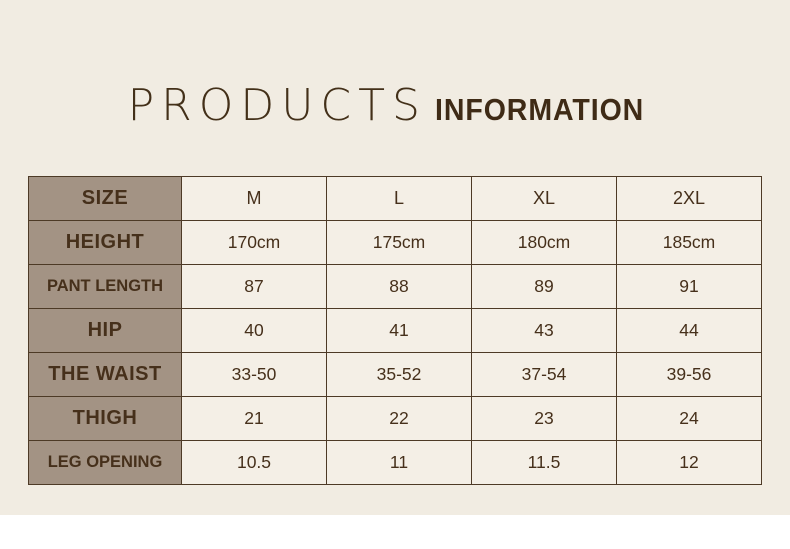 This screenshot has width=790, height=549. What do you see at coordinates (254, 418) in the screenshot?
I see `cell-thigh-m: 21` at bounding box center [254, 418].